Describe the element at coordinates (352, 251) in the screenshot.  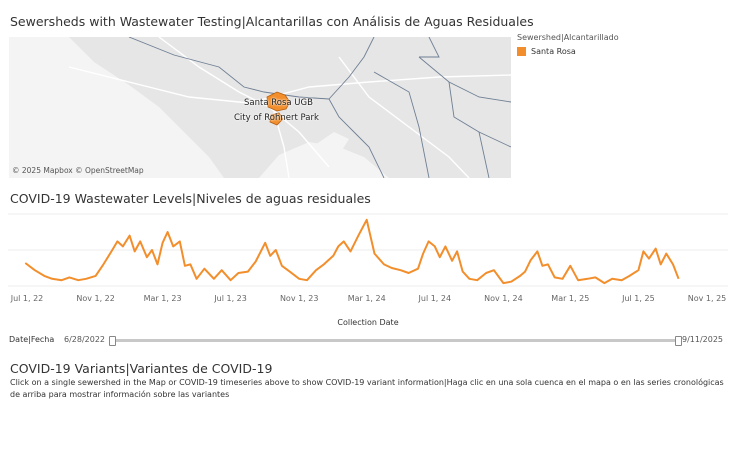
I see `series-line-santa-rosa` at that location.